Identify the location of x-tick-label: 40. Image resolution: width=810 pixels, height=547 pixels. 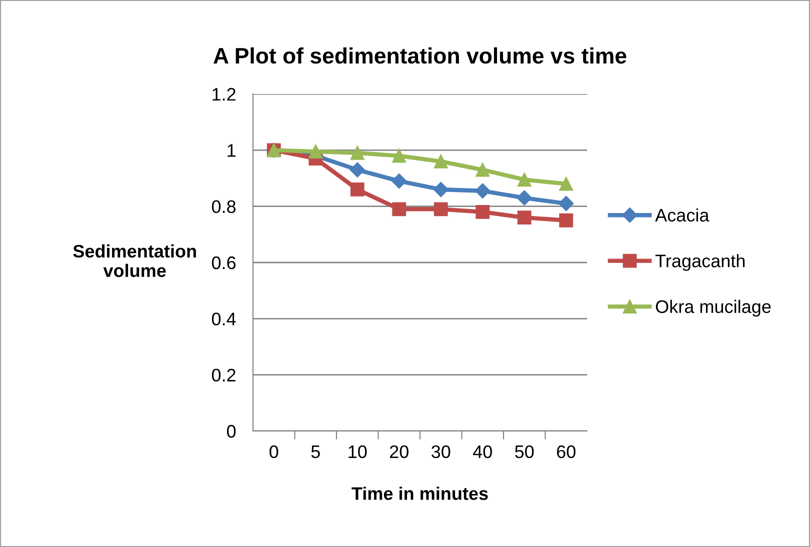
(482, 451).